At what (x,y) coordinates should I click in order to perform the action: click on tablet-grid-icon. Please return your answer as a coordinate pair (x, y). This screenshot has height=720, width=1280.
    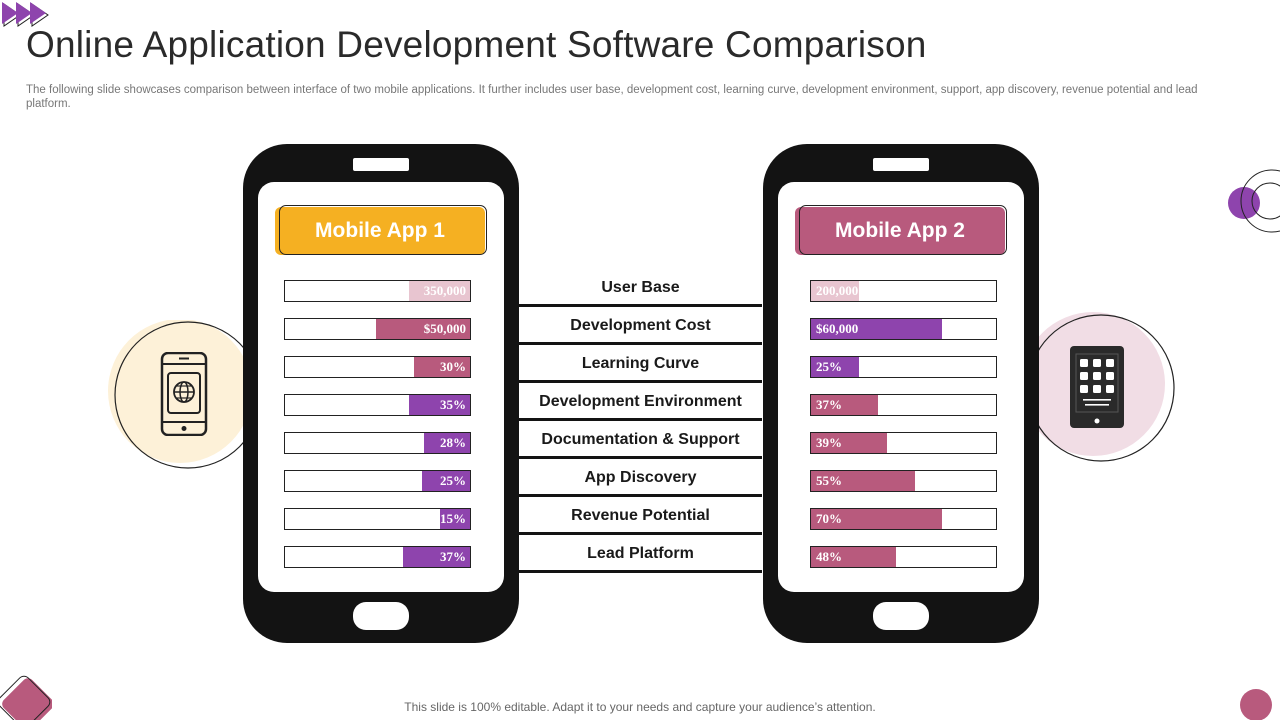
    Looking at the image, I should click on (1097, 387).